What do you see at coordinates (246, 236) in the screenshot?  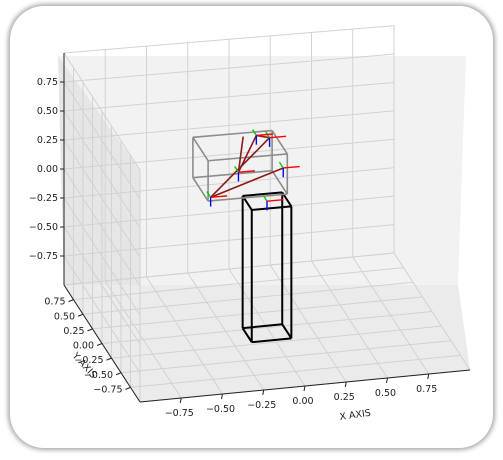 I see `wireframe-objects` at bounding box center [246, 236].